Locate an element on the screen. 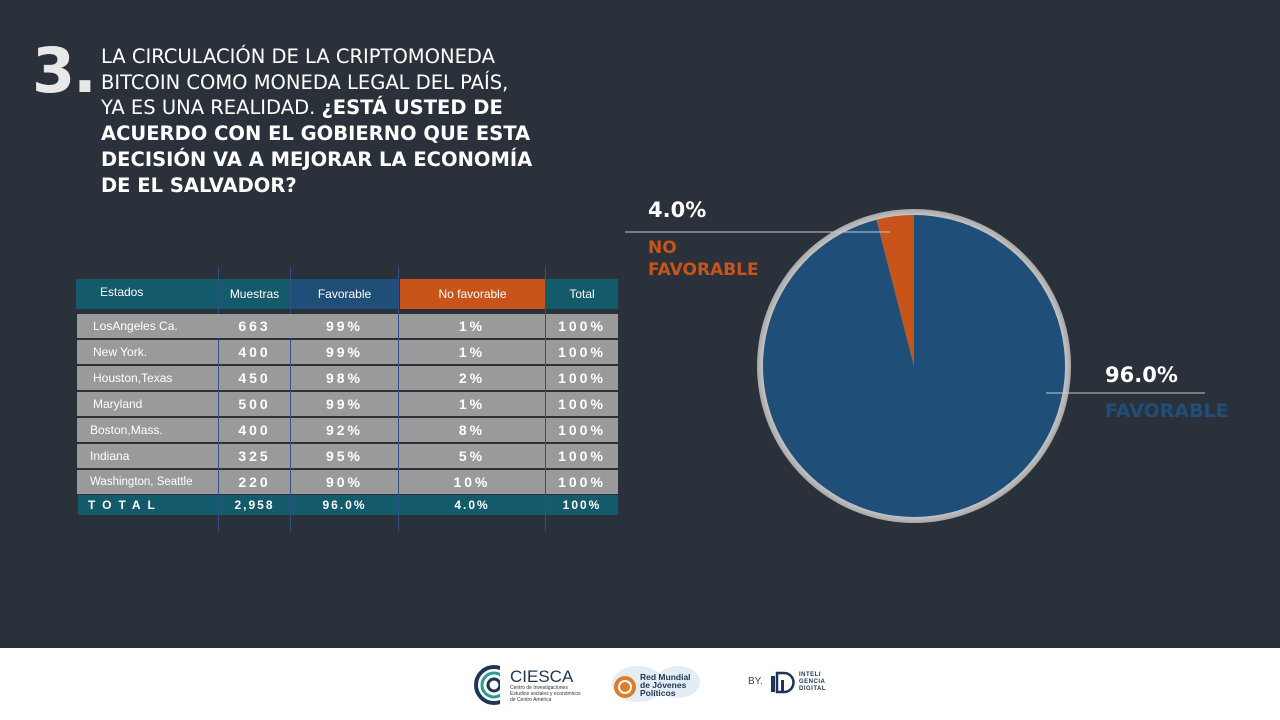 This screenshot has height=720, width=1280. row-no-favorable: 8% is located at coordinates (472, 430).